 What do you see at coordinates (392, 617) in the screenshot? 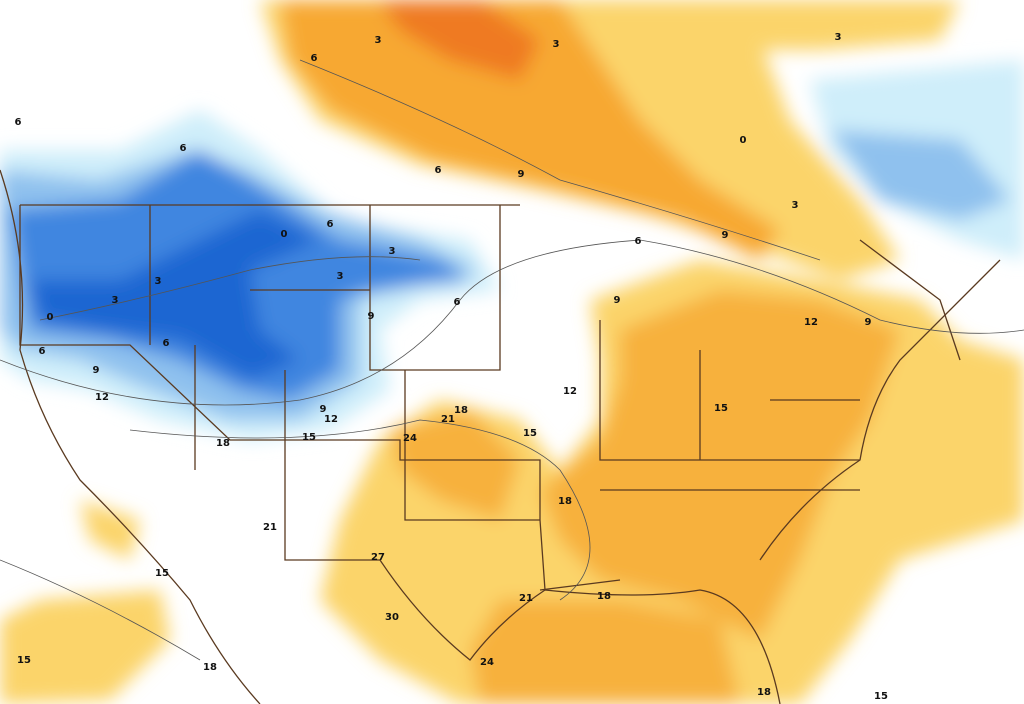
I see `contour-label: 30` at bounding box center [392, 617].